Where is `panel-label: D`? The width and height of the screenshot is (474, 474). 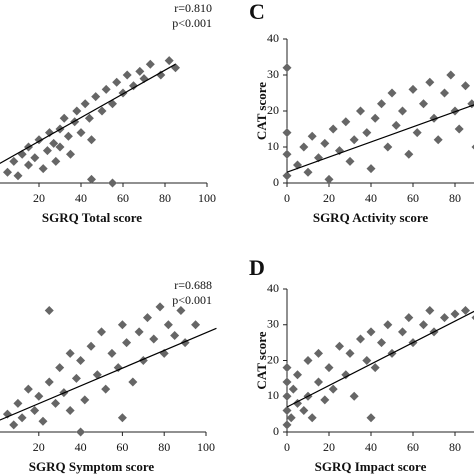 panel-label: D is located at coordinates (257, 267).